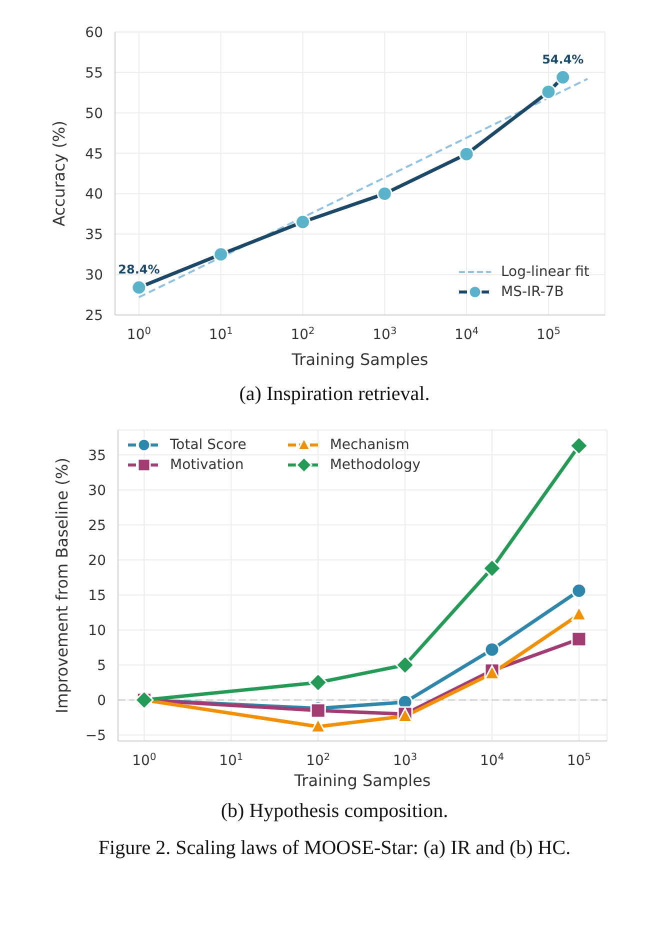 The image size is (669, 931). Describe the element at coordinates (94, 154) in the screenshot. I see `y-tick-label: 45` at that location.